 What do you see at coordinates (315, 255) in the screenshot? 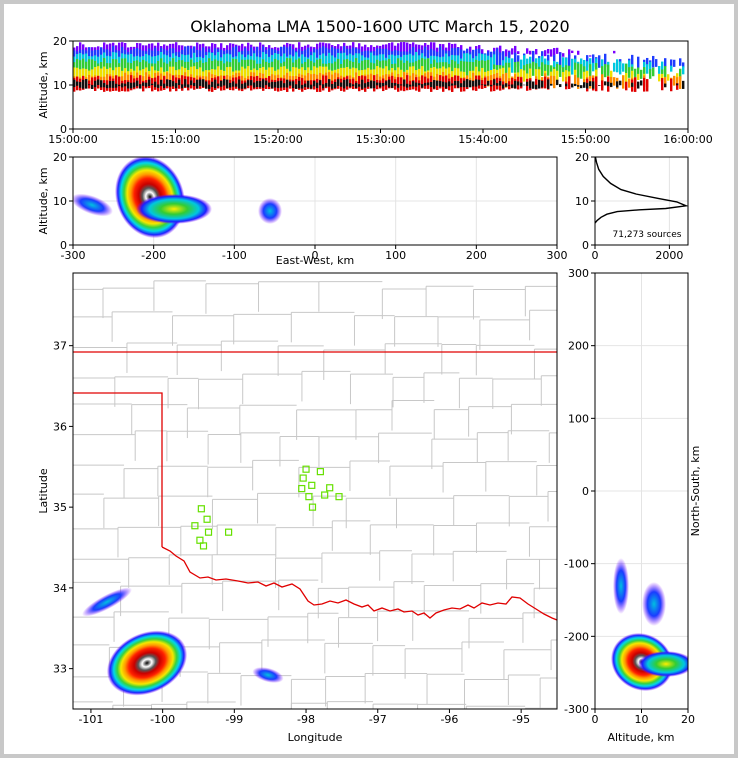
I see `east-west-xtick-label: 0` at bounding box center [315, 255].